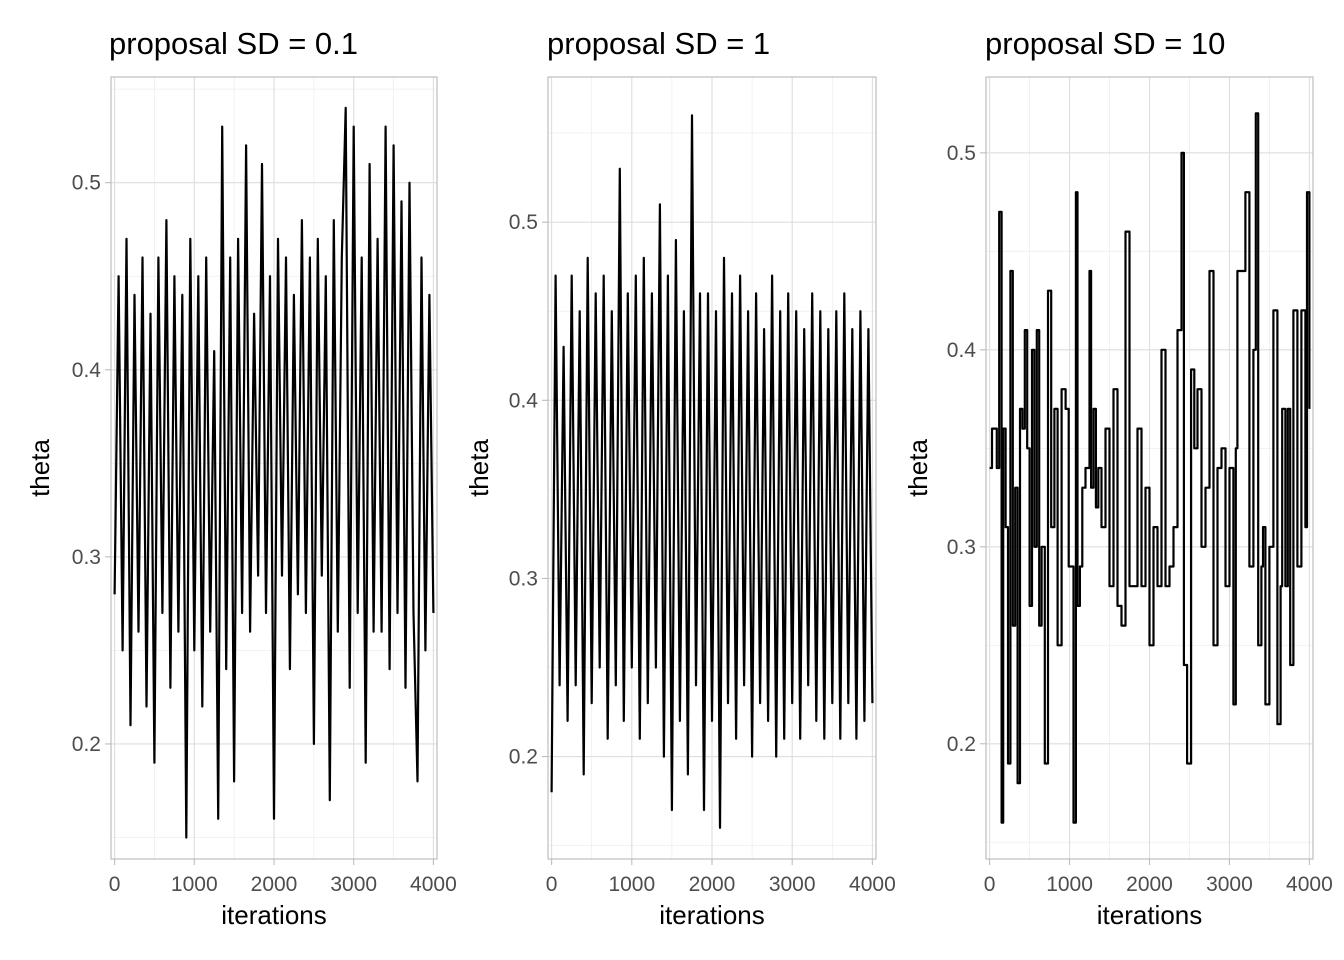 This screenshot has width=1344, height=960. I want to click on panel-title: proposal SD = 10, so click(1105, 43).